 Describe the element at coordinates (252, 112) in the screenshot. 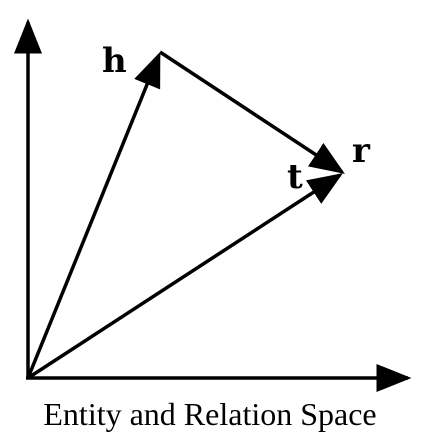

I see `relation-vector-arrow` at that location.